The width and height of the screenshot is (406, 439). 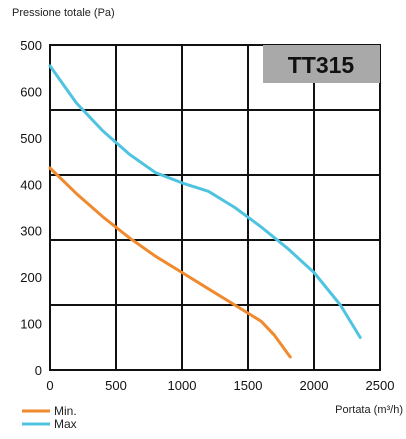 What do you see at coordinates (369, 410) in the screenshot?
I see `x-axis-label: Portata (m³/h)` at bounding box center [369, 410].